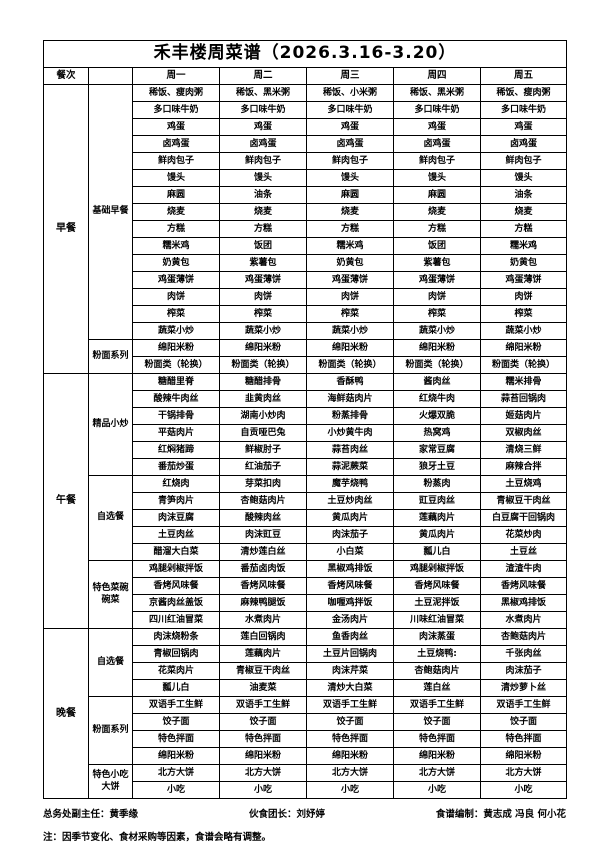  What do you see at coordinates (350, 552) in the screenshot?
I see `menu-cell: 小白菜` at bounding box center [350, 552].